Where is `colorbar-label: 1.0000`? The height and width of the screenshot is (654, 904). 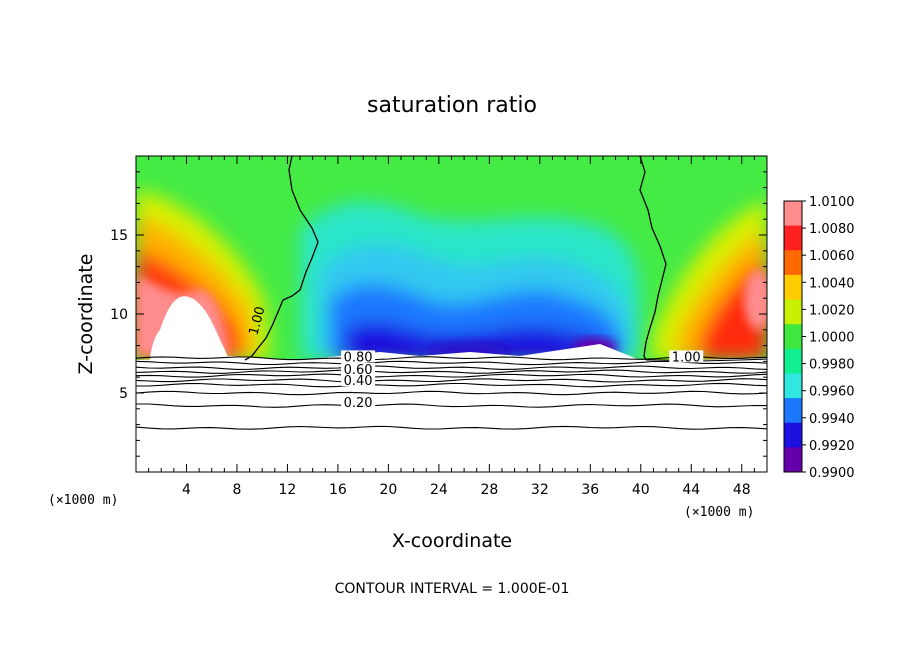 colorbar-label: 1.0000 is located at coordinates (832, 338).